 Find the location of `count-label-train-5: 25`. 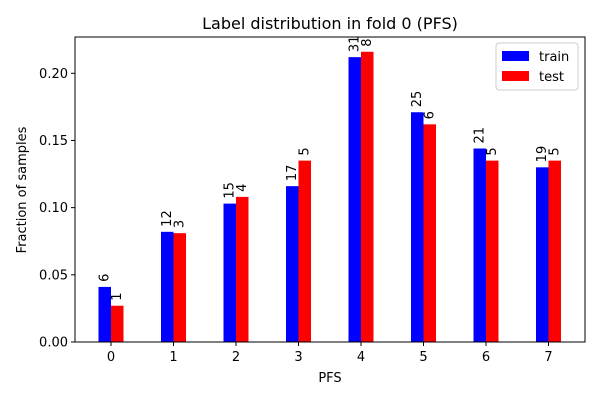

count-label-train-5: 25 is located at coordinates (417, 99).